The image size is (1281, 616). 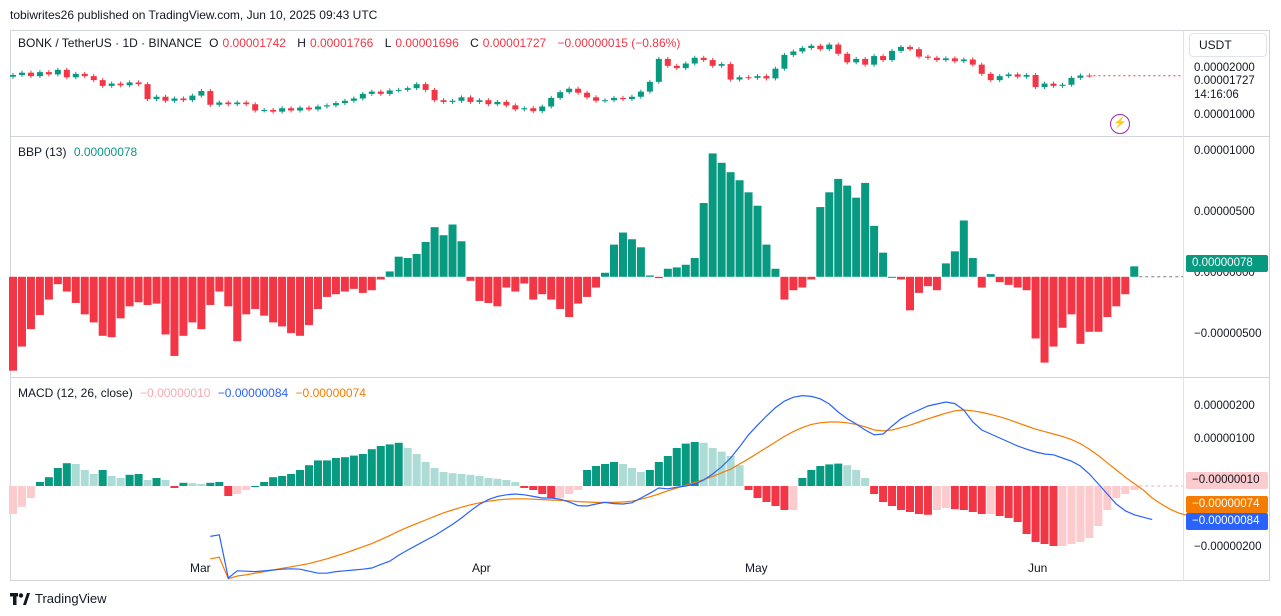 What do you see at coordinates (58, 598) in the screenshot?
I see `footer-brand: TradingView` at bounding box center [58, 598].